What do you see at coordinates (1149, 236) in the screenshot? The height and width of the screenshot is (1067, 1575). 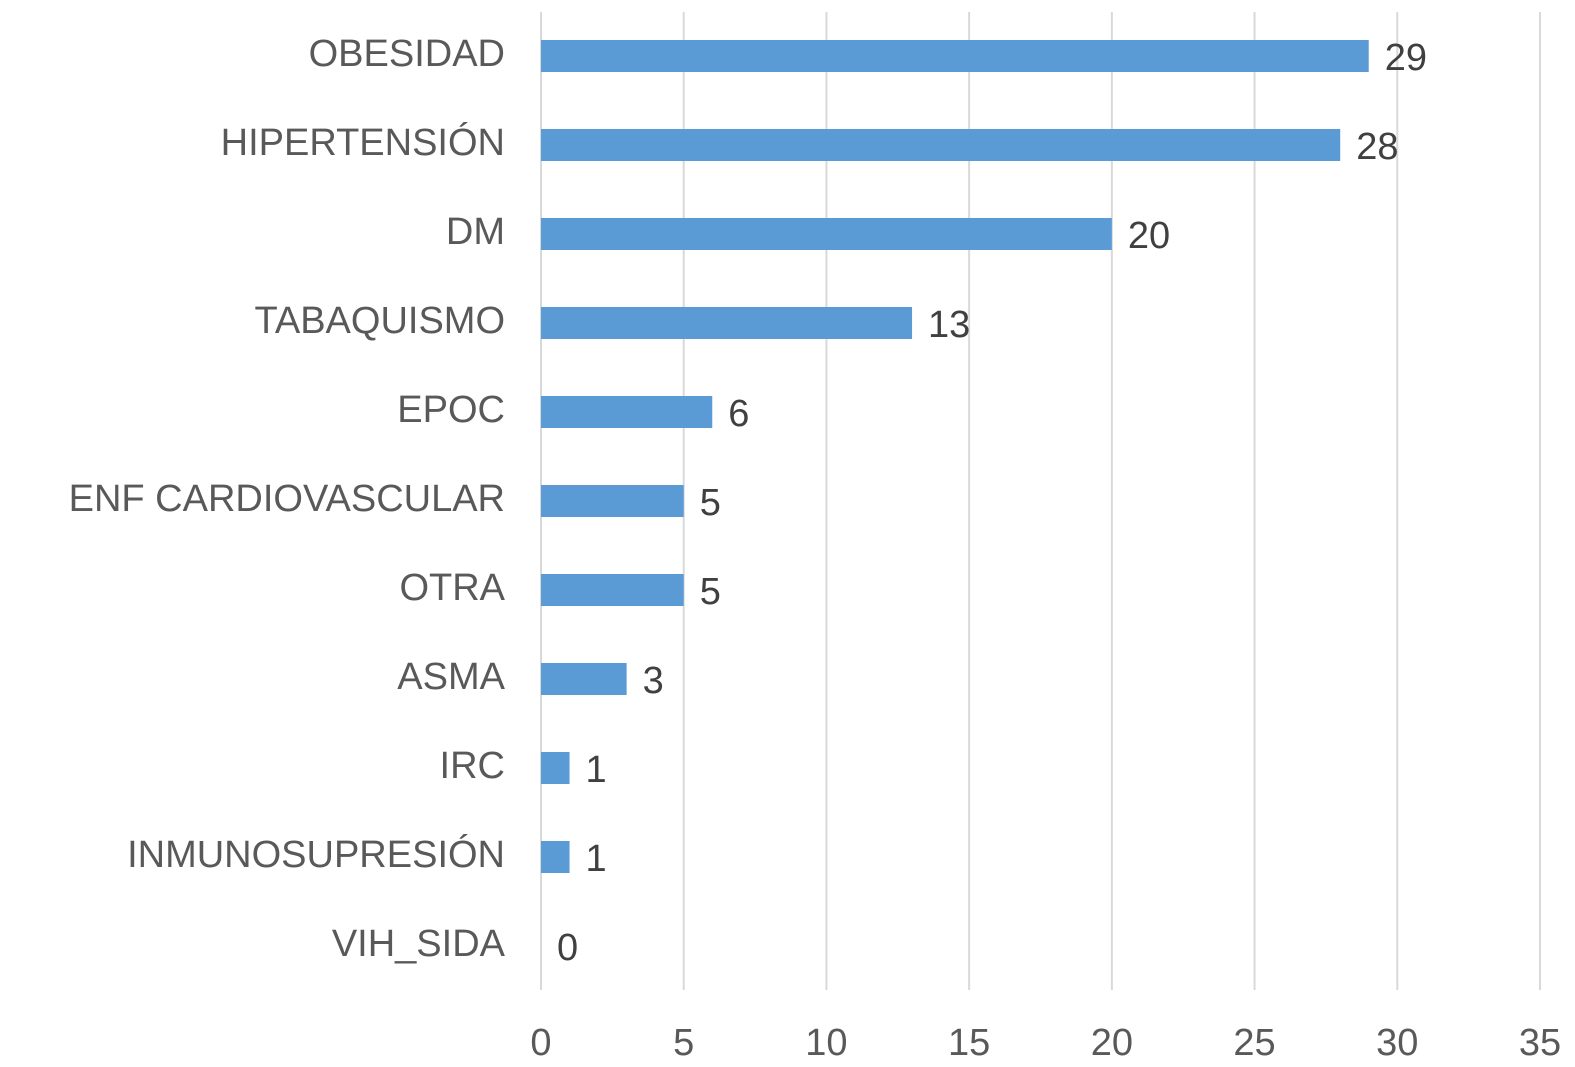 I see `data-label: 20` at bounding box center [1149, 236].